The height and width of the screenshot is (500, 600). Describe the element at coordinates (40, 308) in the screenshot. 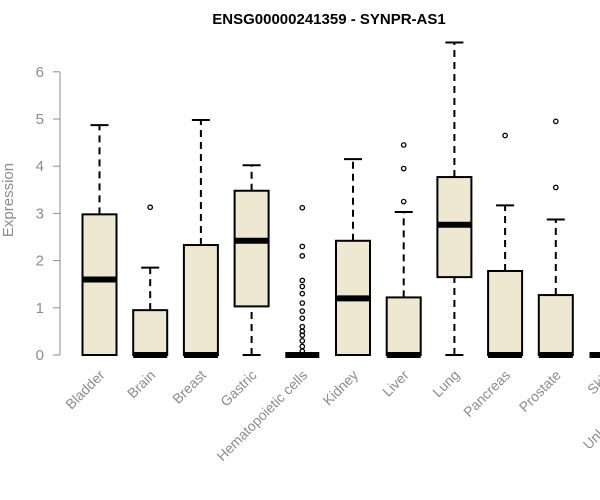

I see `y-tick-label: 1` at that location.